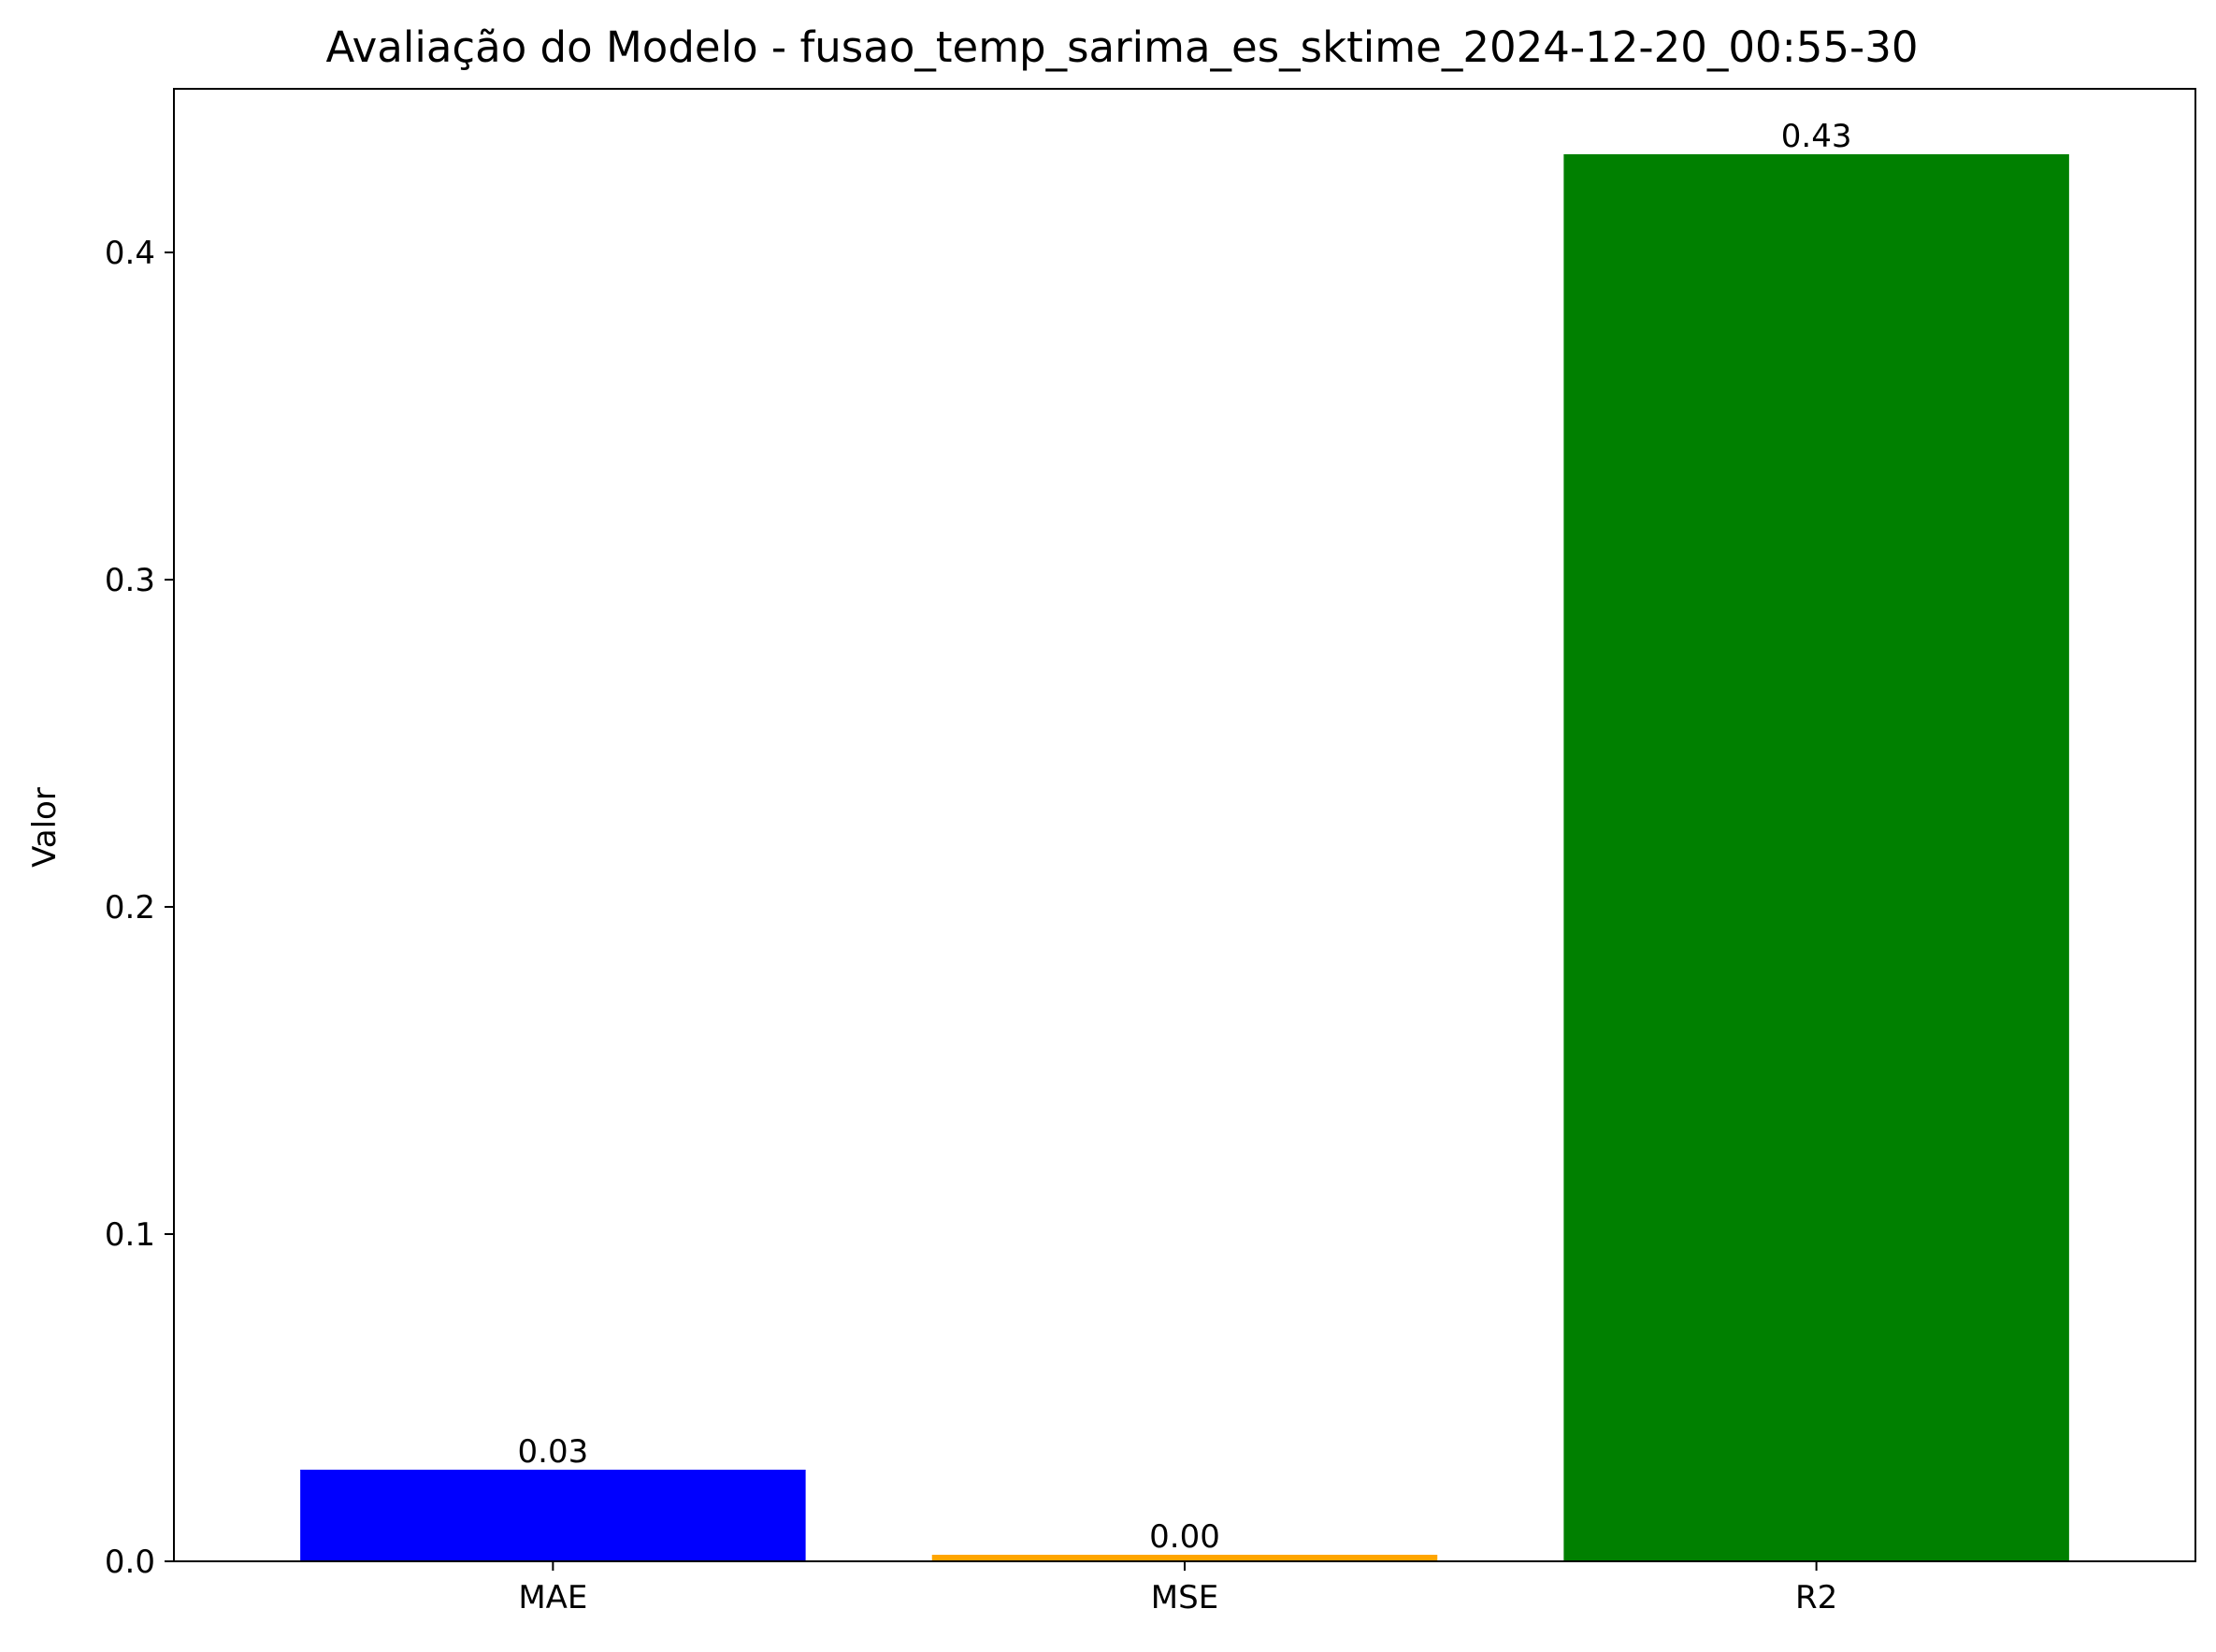  I want to click on x-axis-ticks: MAE MSE R2, so click(1177, 1589).